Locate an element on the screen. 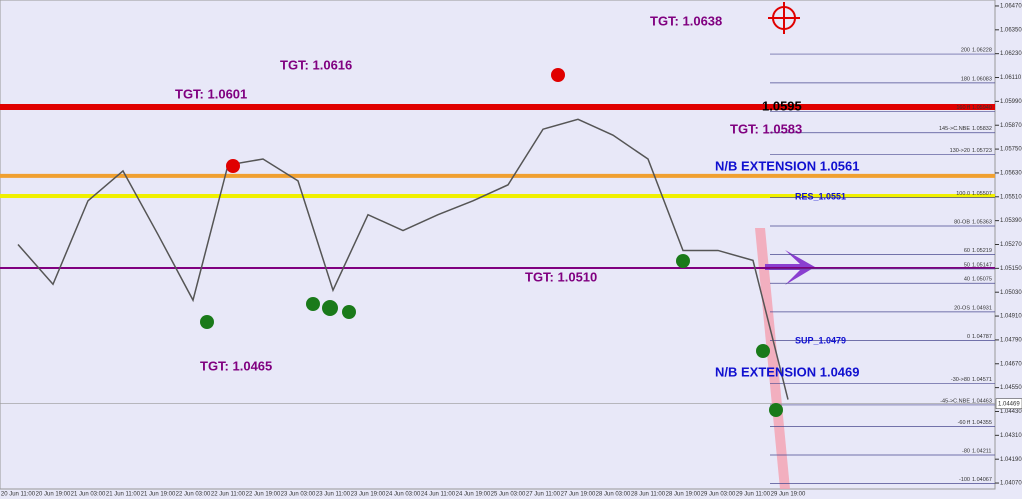 The width and height of the screenshot is (1022, 499). y-tick-label: 1.06110 is located at coordinates (1011, 78).